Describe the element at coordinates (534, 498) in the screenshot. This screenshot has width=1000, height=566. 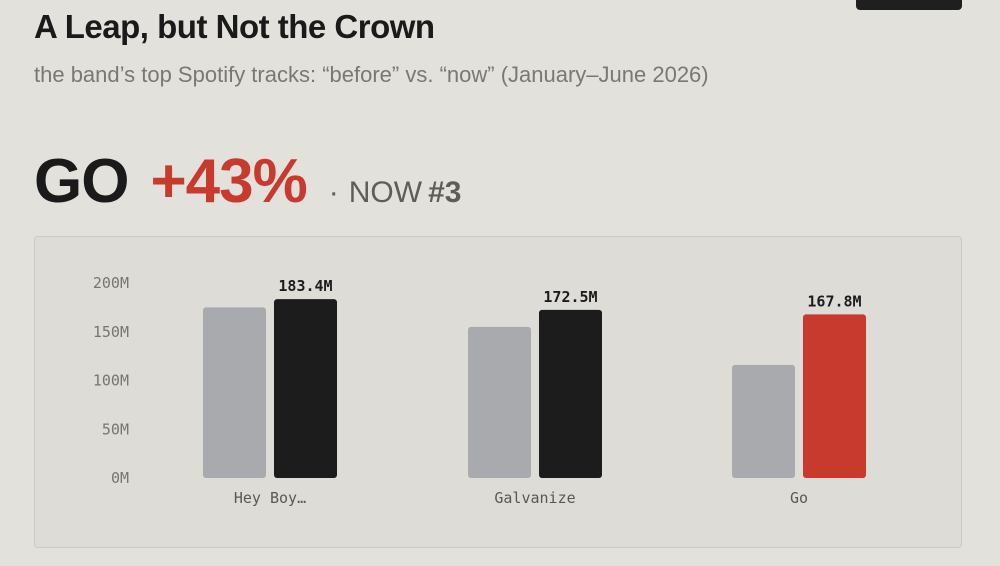
I see `x-category-label: Galvanize` at that location.